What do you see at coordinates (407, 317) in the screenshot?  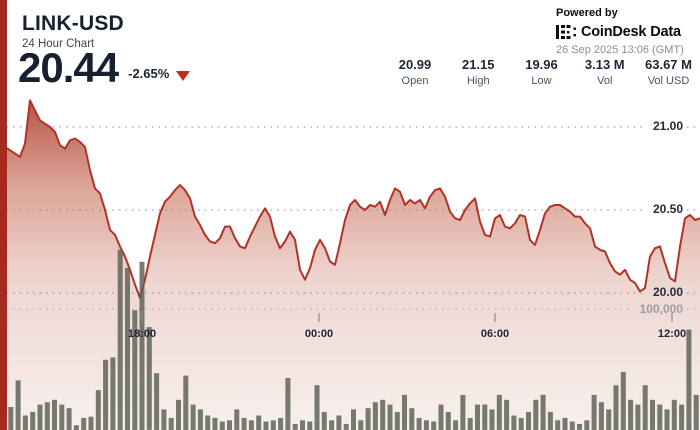 I see `x-axis-ticks` at bounding box center [407, 317].